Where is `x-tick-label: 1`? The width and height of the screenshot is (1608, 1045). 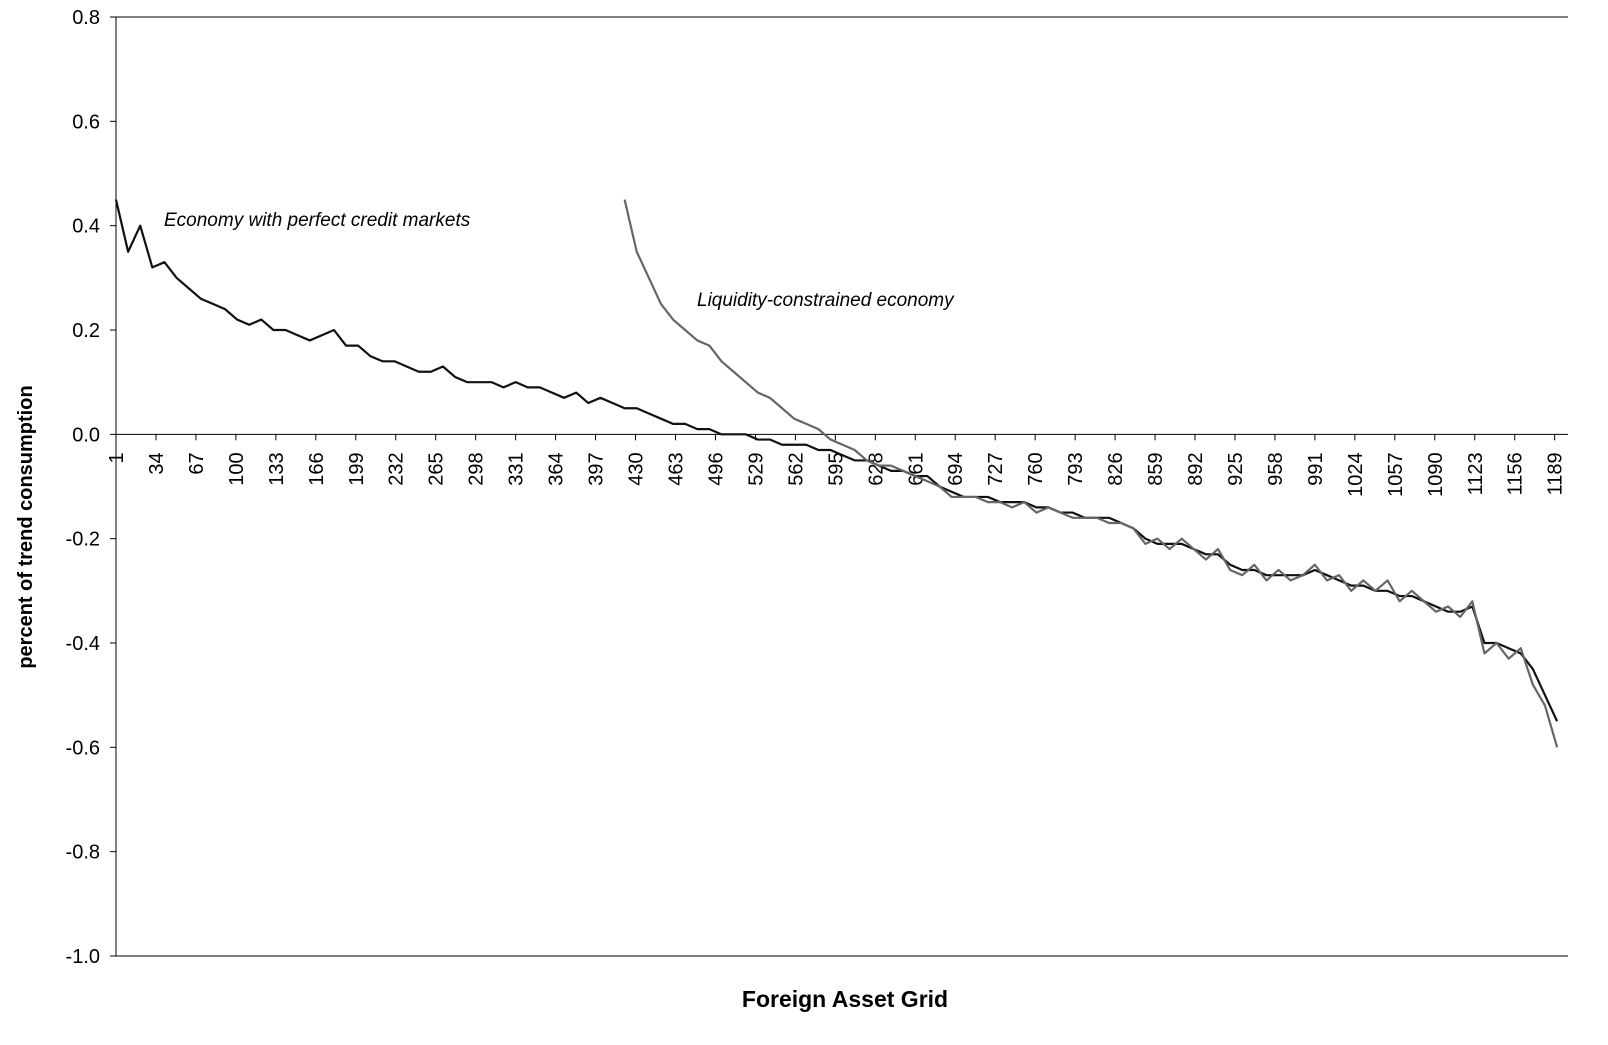 x-tick-label: 1 is located at coordinates (117, 457).